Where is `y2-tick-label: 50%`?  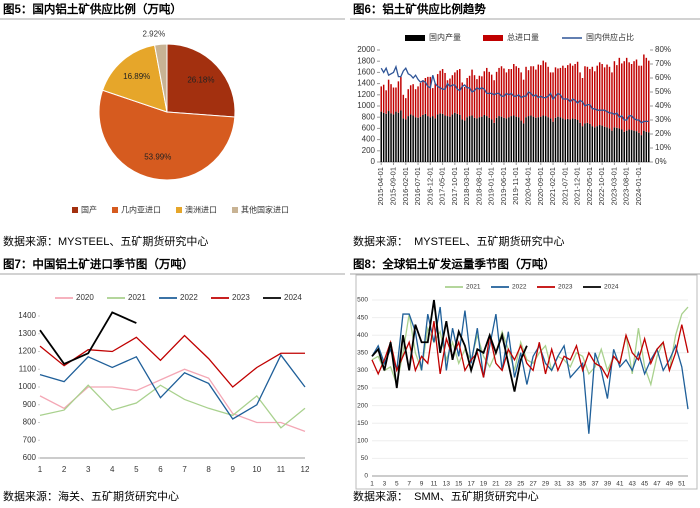 y2-tick-label: 50% is located at coordinates (663, 91).